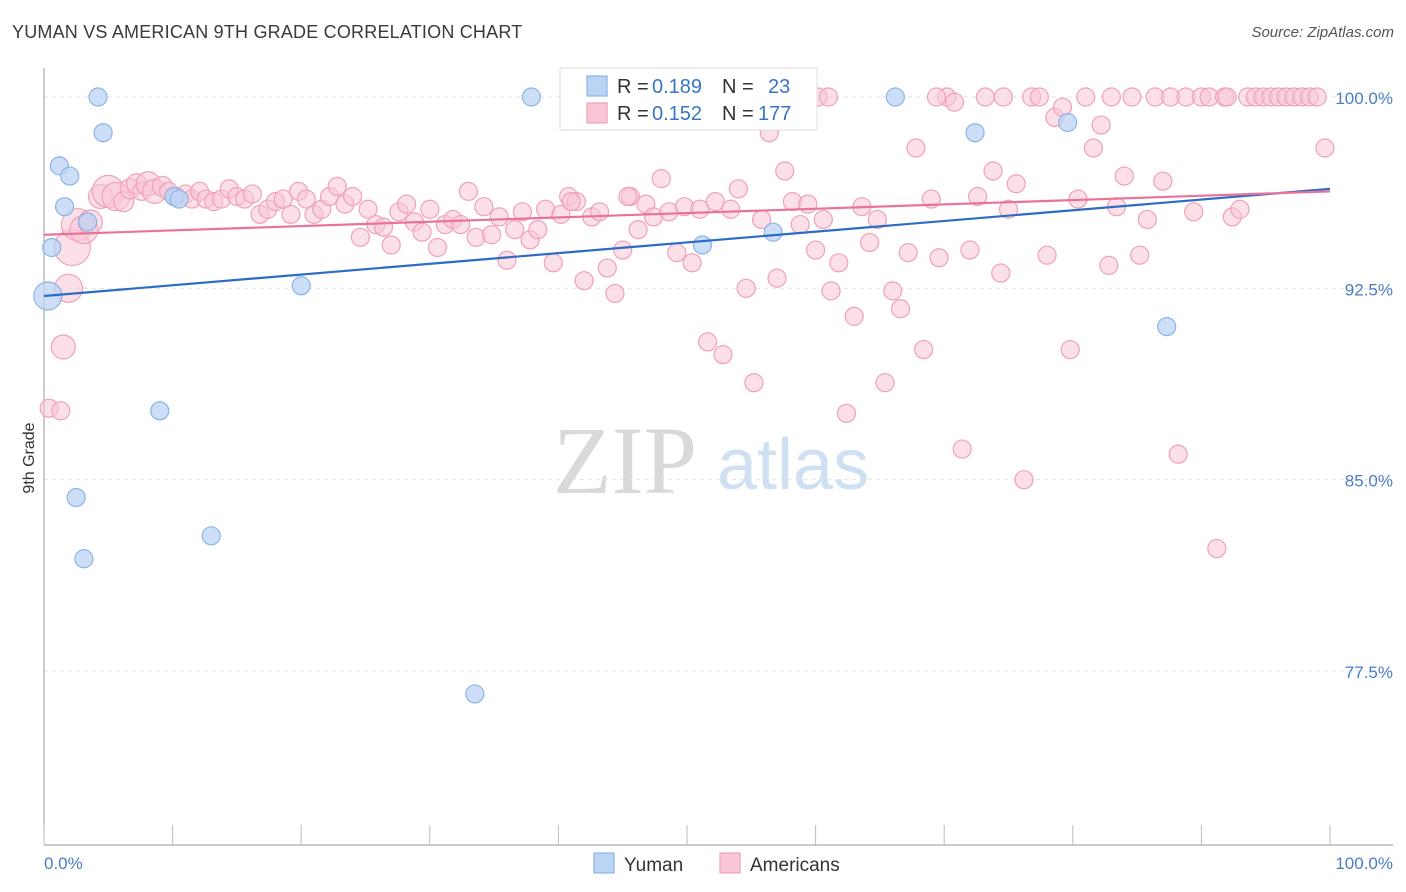 This screenshot has height=892, width=1406. I want to click on legend-n-label-yuman: N =, so click(738, 87).